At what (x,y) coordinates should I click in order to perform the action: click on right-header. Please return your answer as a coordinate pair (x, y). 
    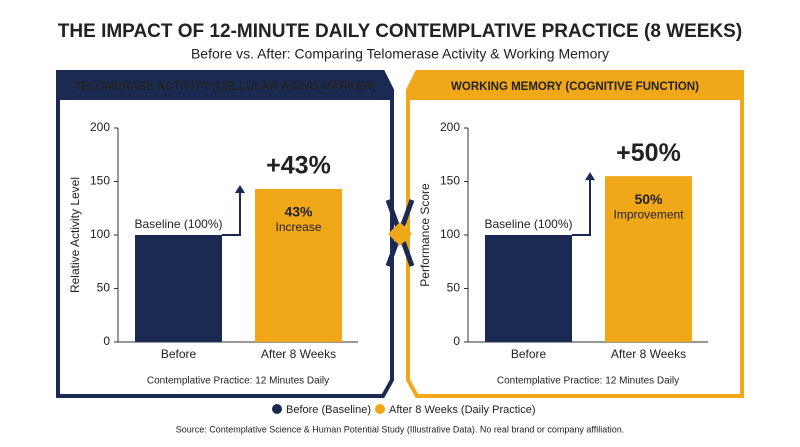
    Looking at the image, I should click on (575, 86).